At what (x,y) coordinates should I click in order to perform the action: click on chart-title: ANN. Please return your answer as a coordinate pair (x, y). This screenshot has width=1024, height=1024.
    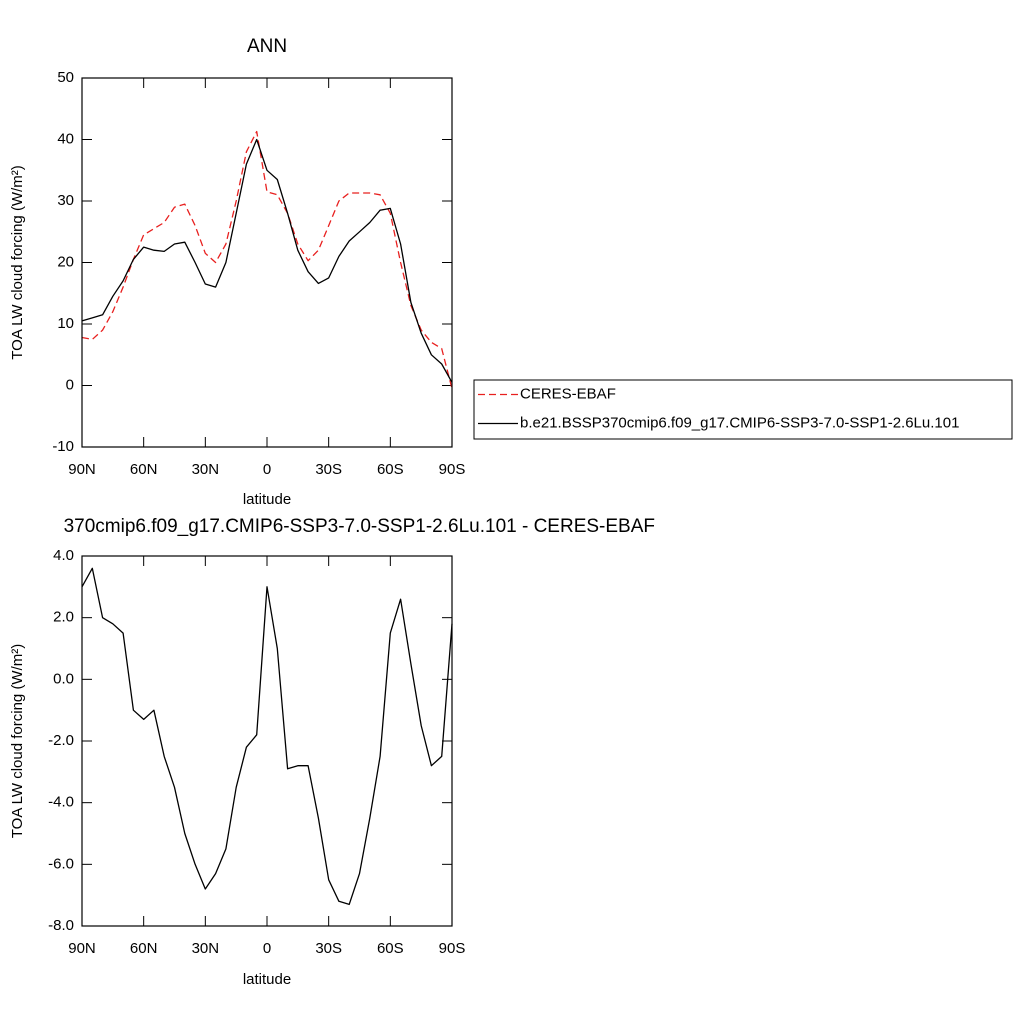
    Looking at the image, I should click on (267, 46).